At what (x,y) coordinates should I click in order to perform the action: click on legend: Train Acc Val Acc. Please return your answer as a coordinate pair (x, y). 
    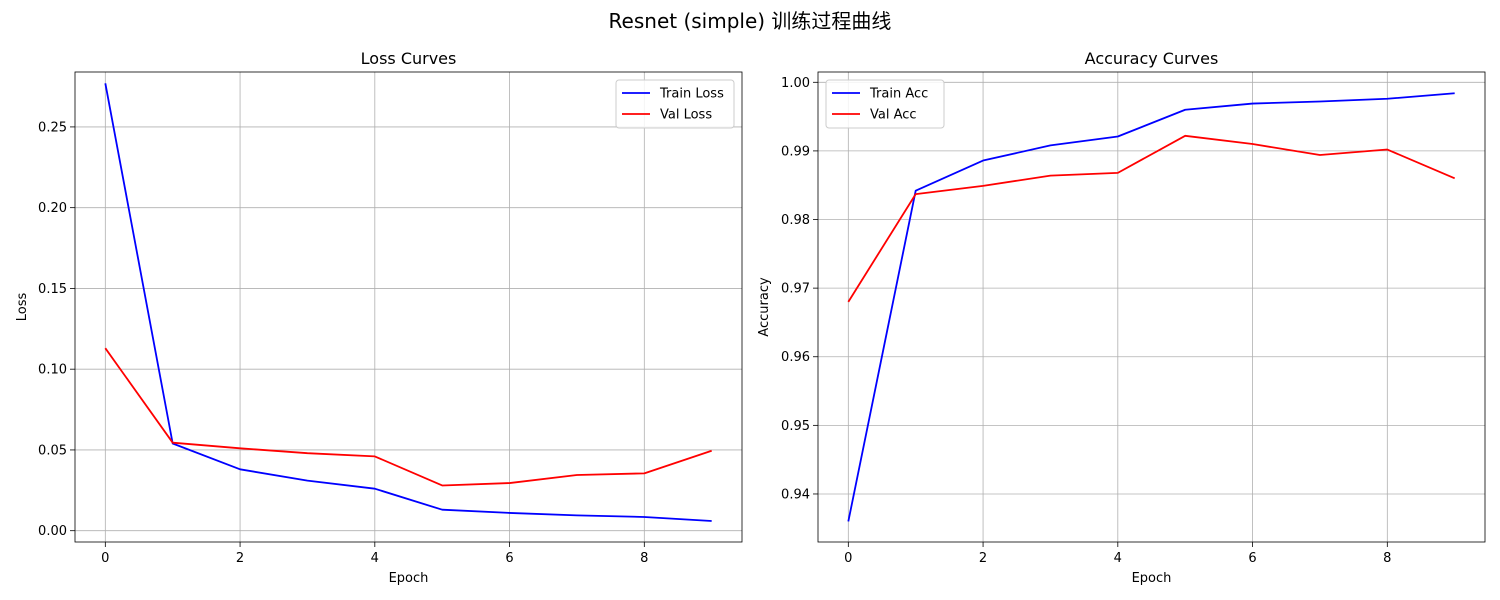
    Looking at the image, I should click on (885, 104).